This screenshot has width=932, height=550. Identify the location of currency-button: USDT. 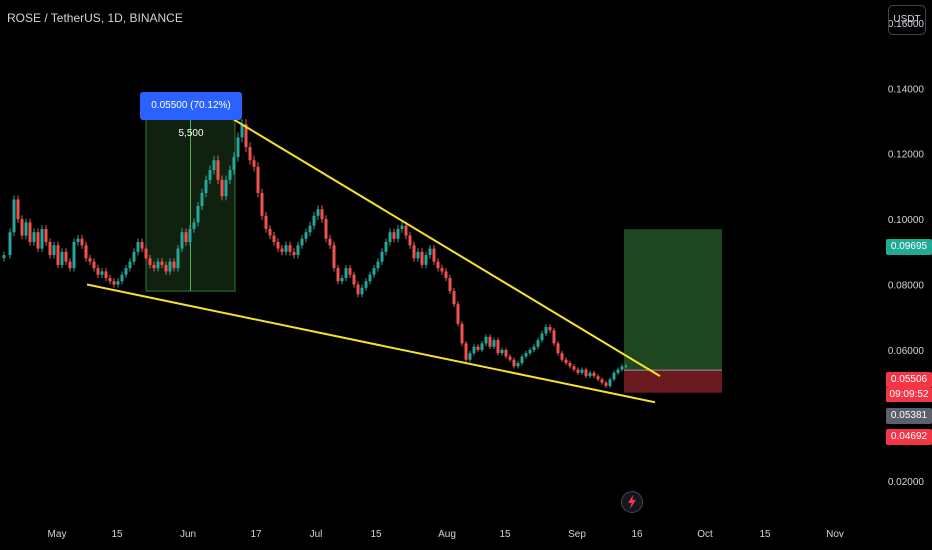
(907, 20).